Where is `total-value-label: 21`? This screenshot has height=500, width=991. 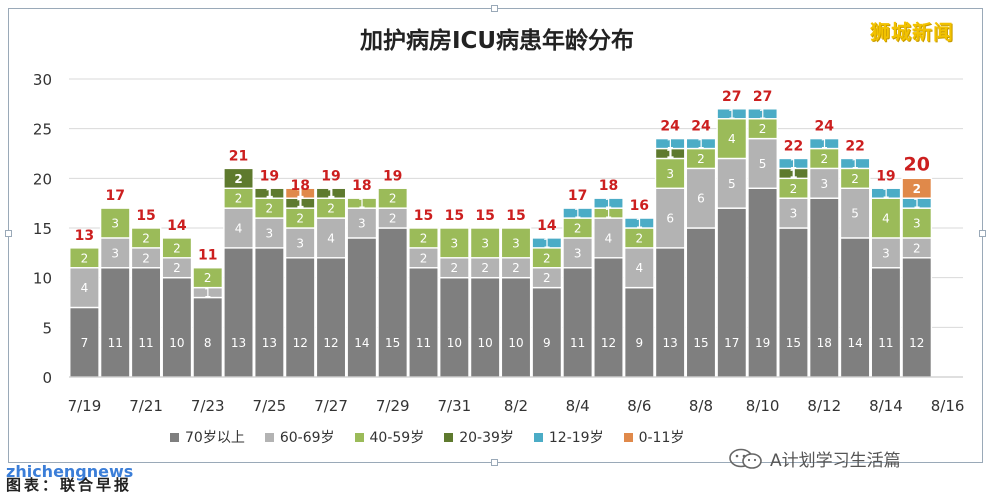 total-value-label: 21 is located at coordinates (238, 156).